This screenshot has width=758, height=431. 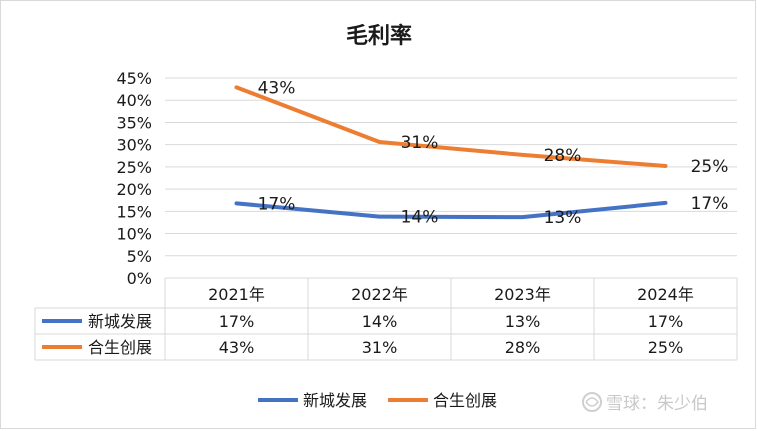 What do you see at coordinates (236, 294) in the screenshot?
I see `x-tick-label: 2021年` at bounding box center [236, 294].